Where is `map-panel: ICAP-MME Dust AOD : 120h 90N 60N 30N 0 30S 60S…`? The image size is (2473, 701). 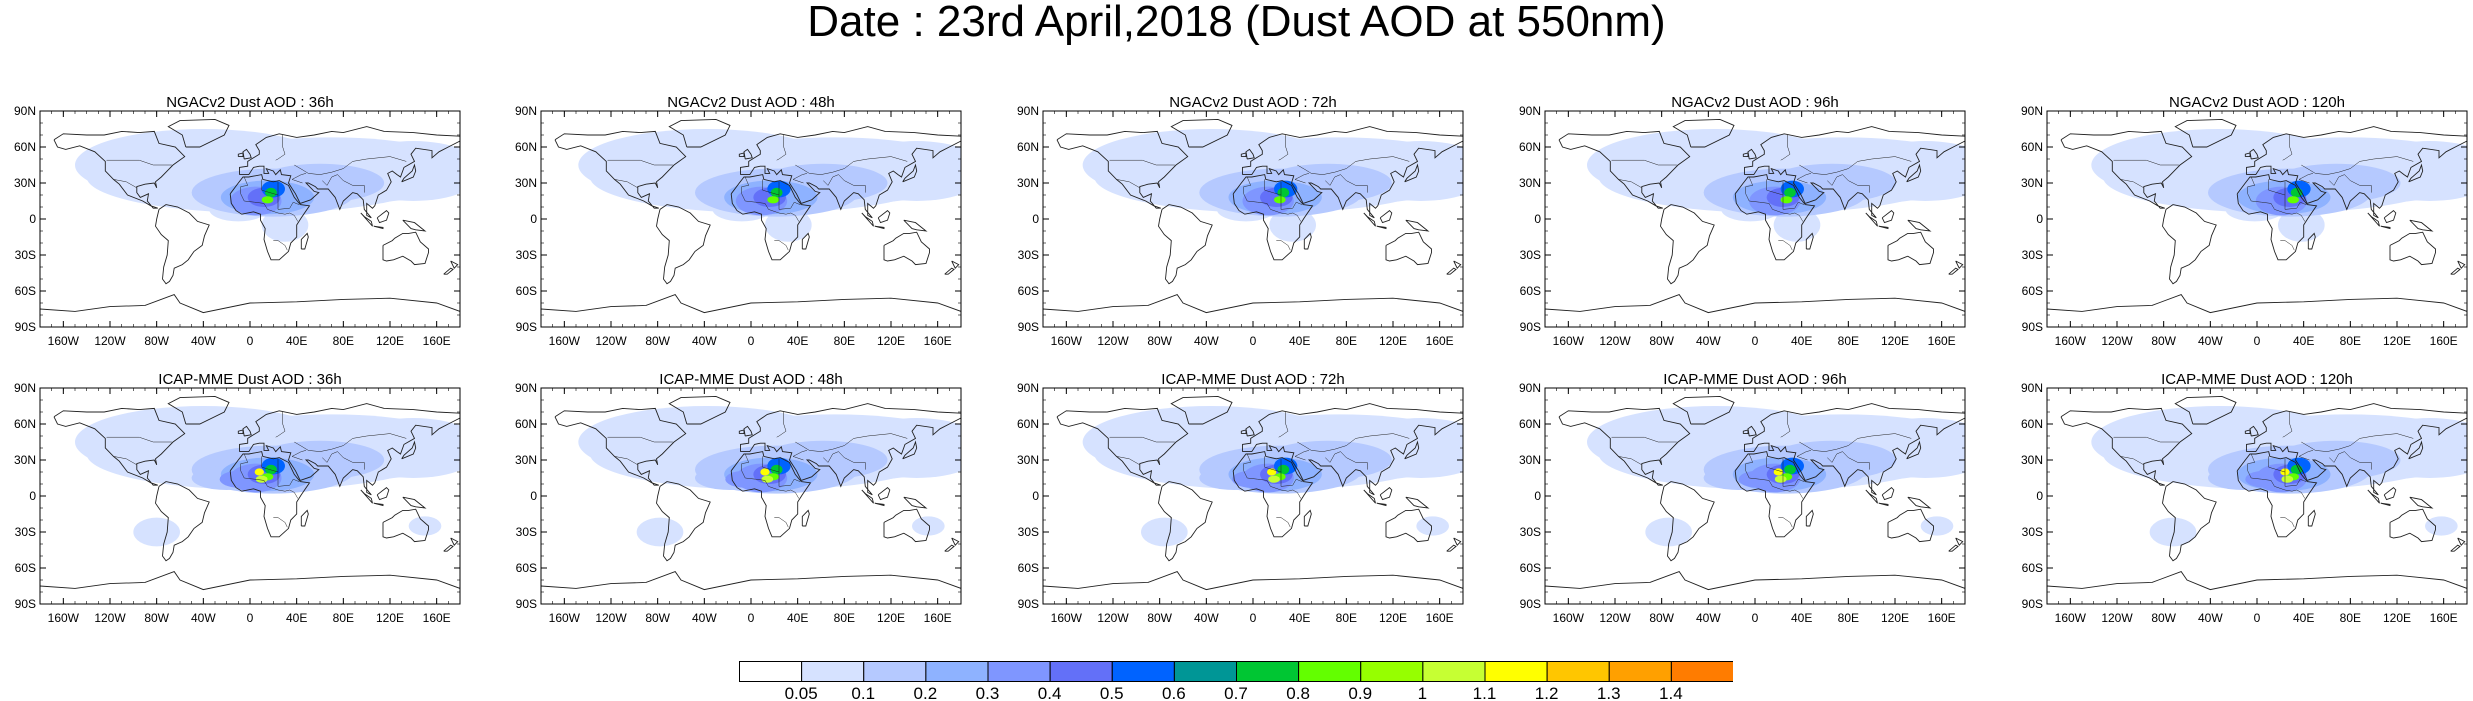 map-panel: ICAP-MME Dust AOD : 120h 90N 60N 30N 0 30S 60S… is located at coordinates (2237, 498).